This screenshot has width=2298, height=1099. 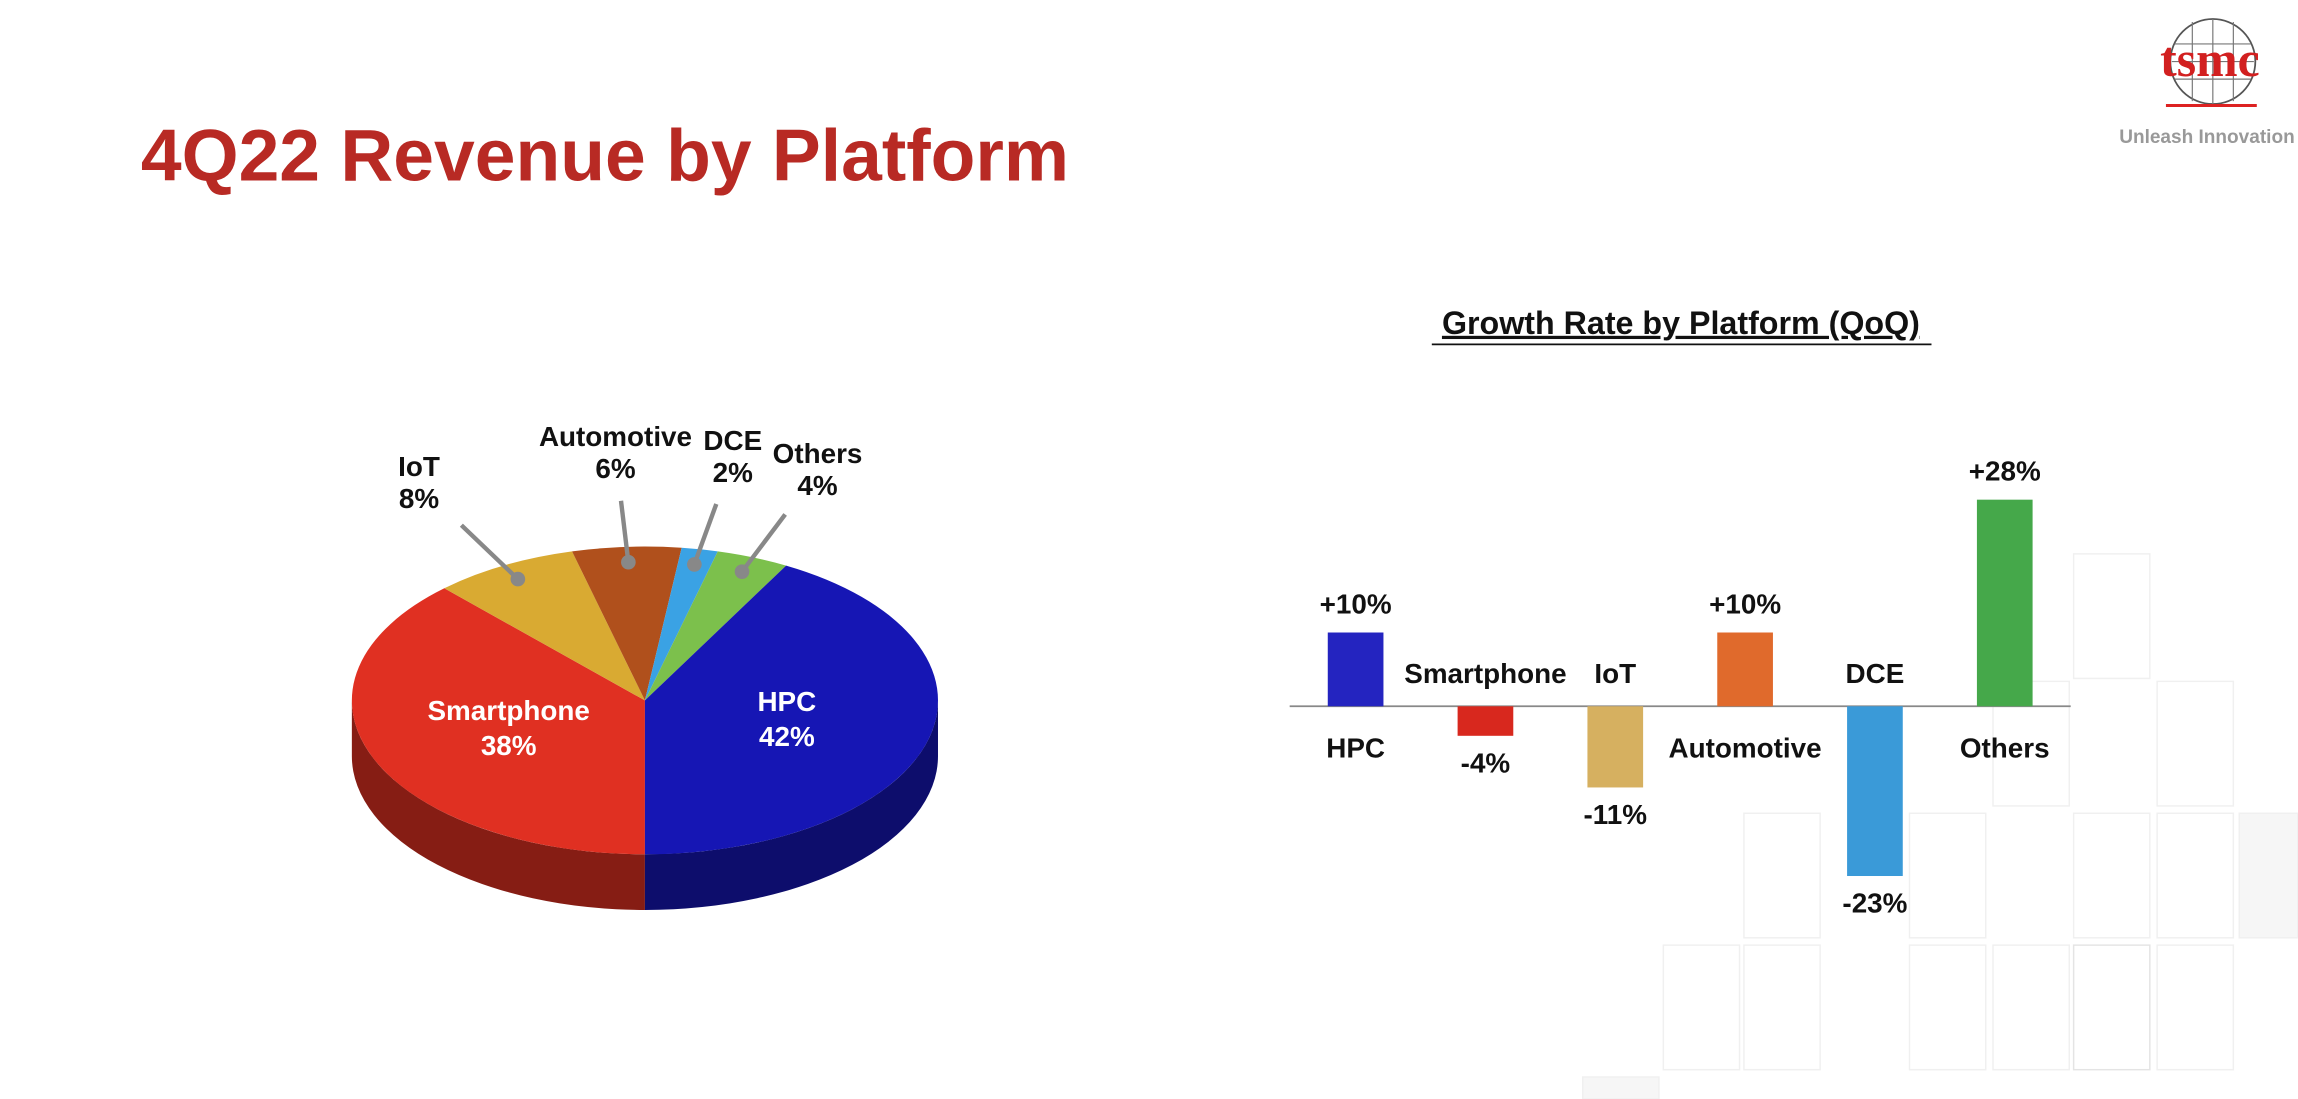 What do you see at coordinates (1486, 762) in the screenshot?
I see `bar-value-label: -4%` at bounding box center [1486, 762].